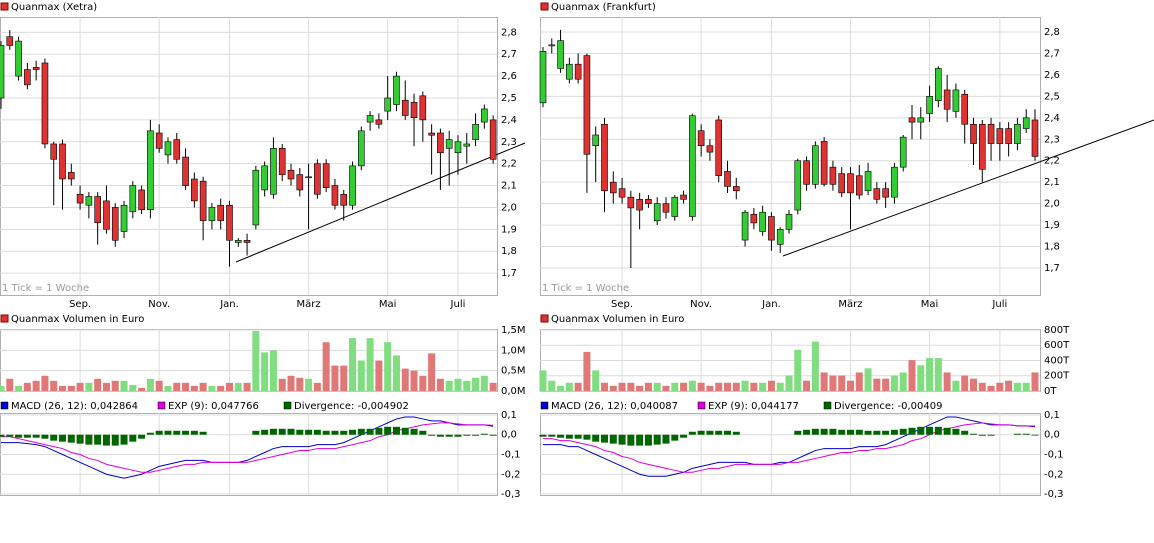 The height and width of the screenshot is (543, 1154). I want to click on chart-title: Quanmax (Xetra), so click(54, 7).